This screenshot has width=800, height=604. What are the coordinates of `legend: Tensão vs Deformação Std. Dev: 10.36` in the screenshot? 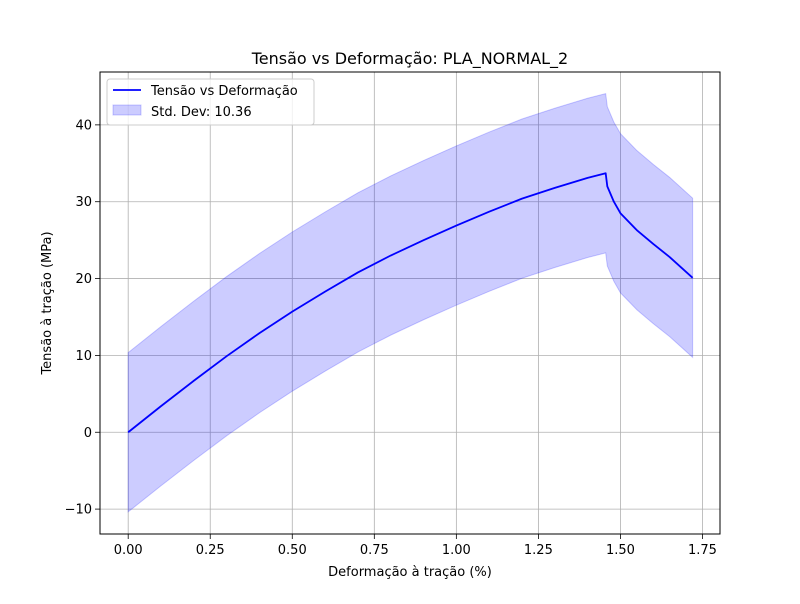 It's located at (210, 102).